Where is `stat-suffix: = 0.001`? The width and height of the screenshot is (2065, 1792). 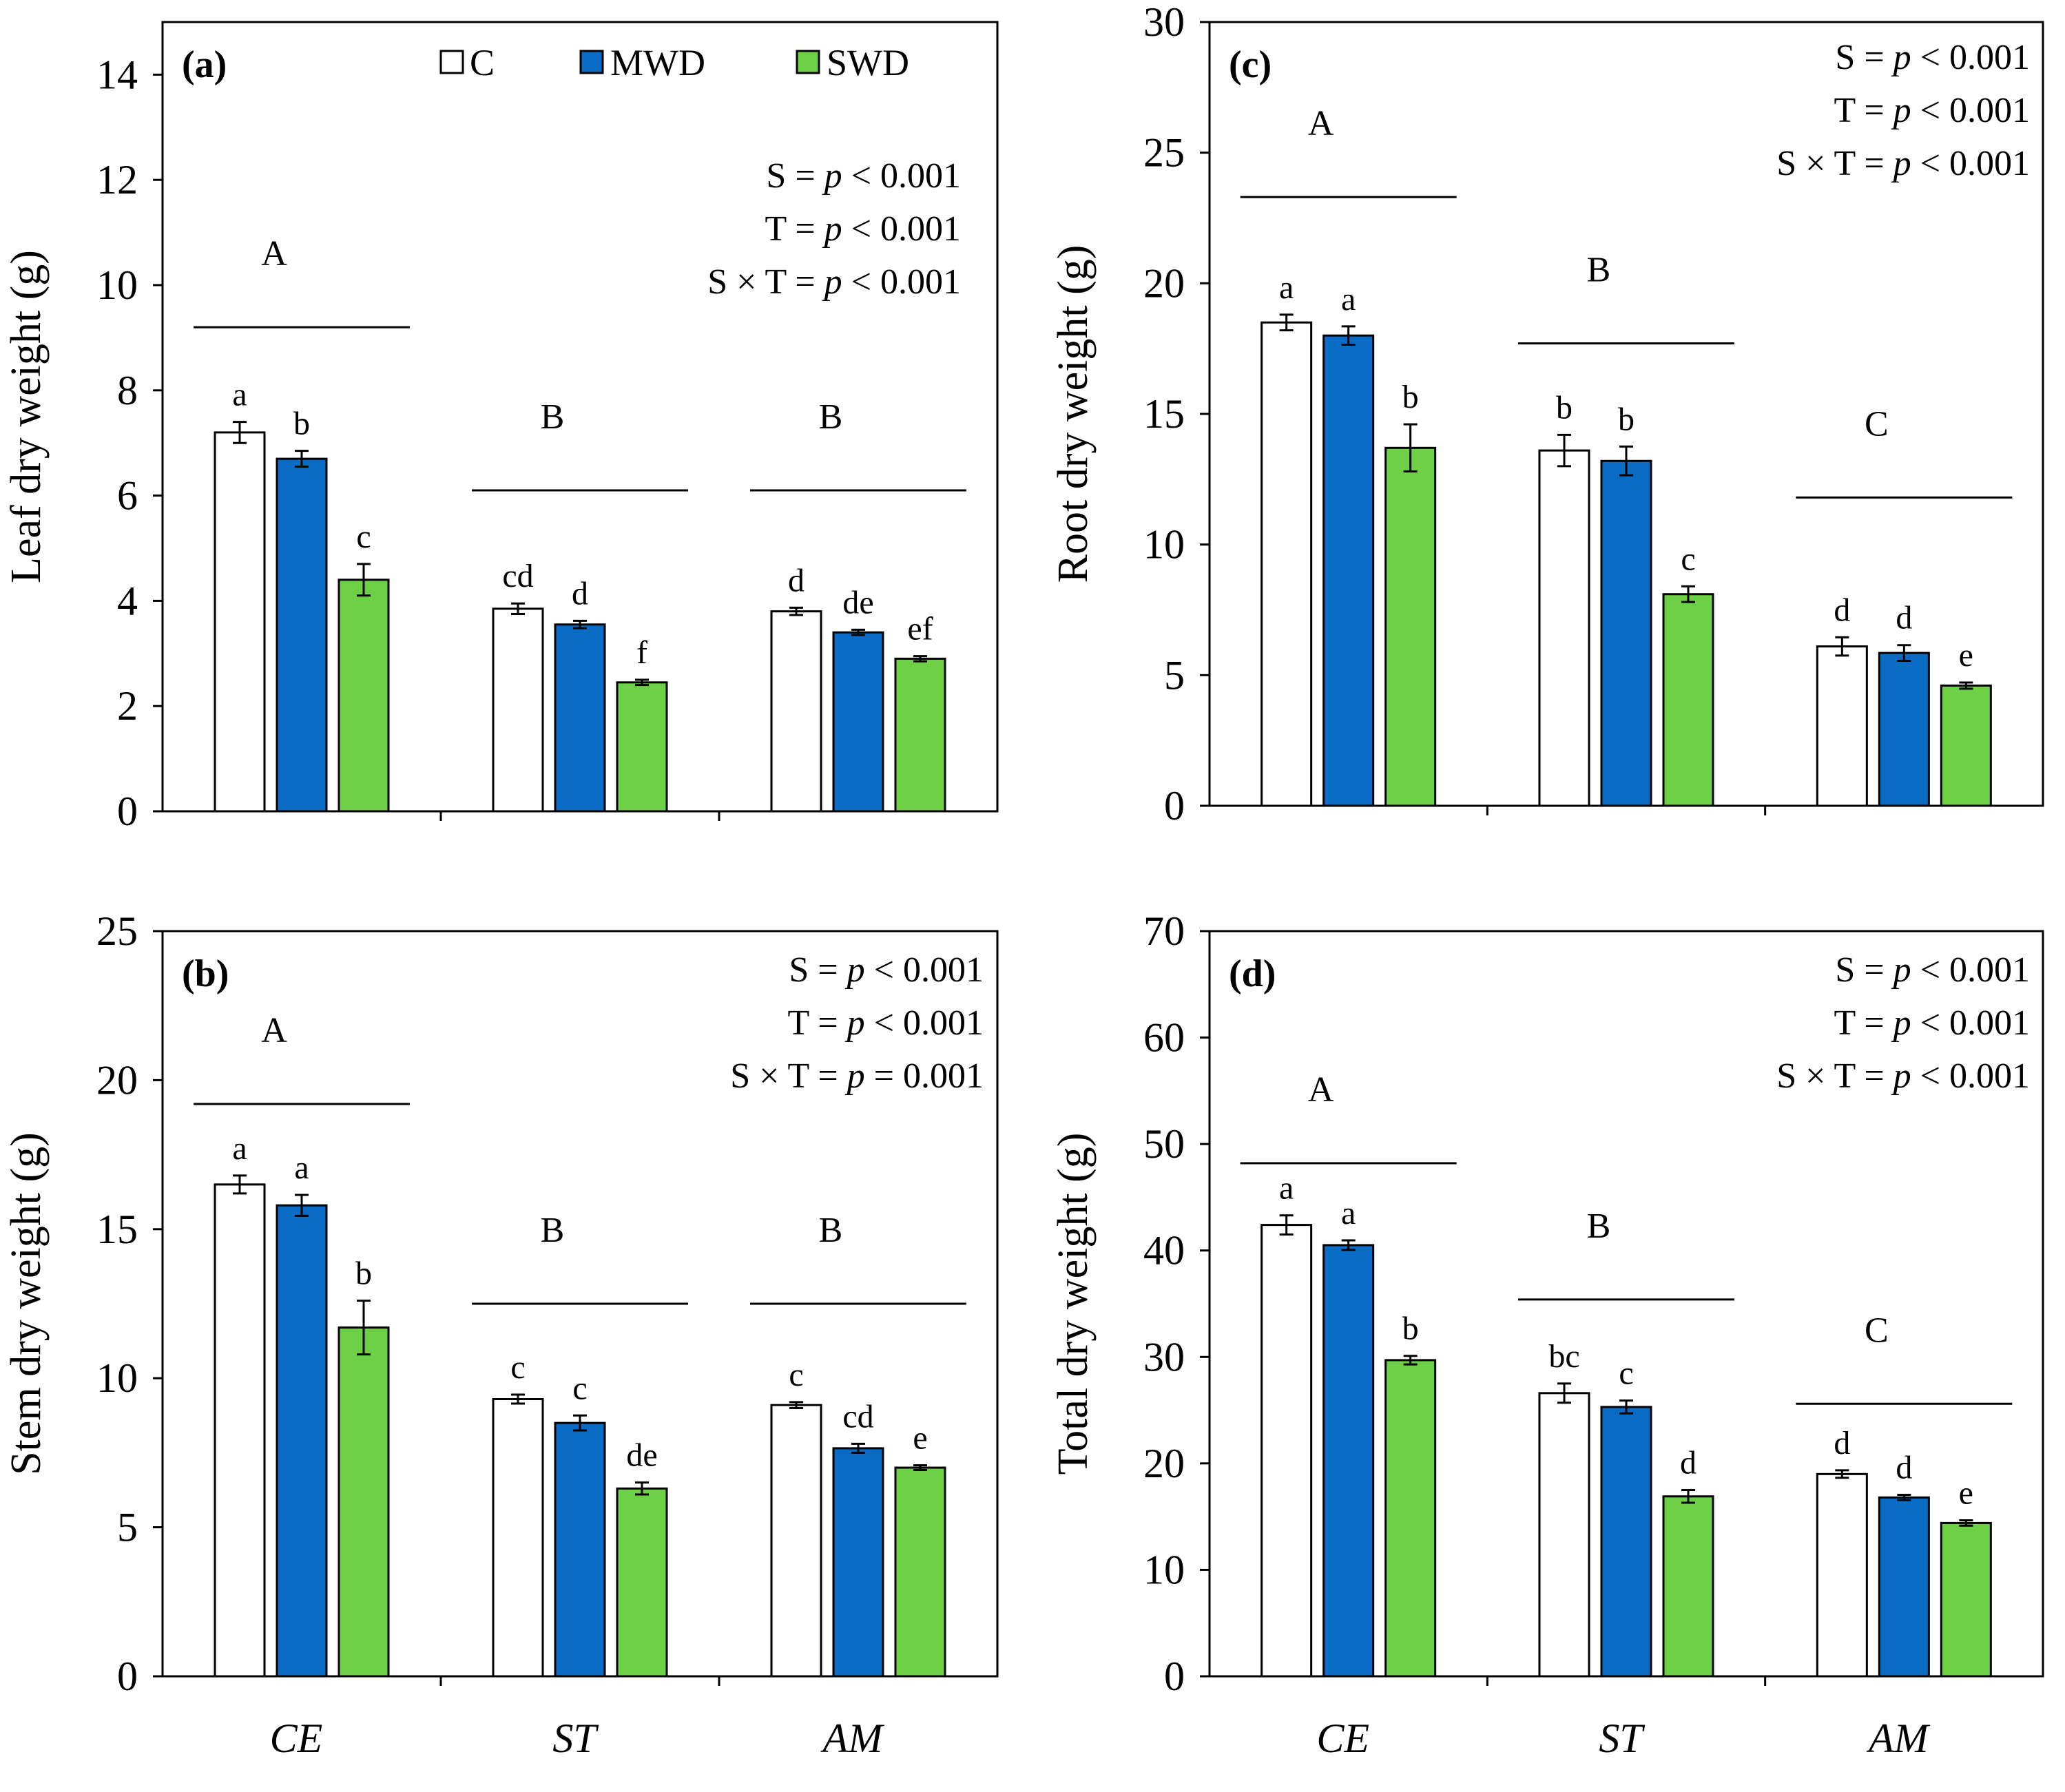
stat-suffix: = 0.001 is located at coordinates (924, 1076).